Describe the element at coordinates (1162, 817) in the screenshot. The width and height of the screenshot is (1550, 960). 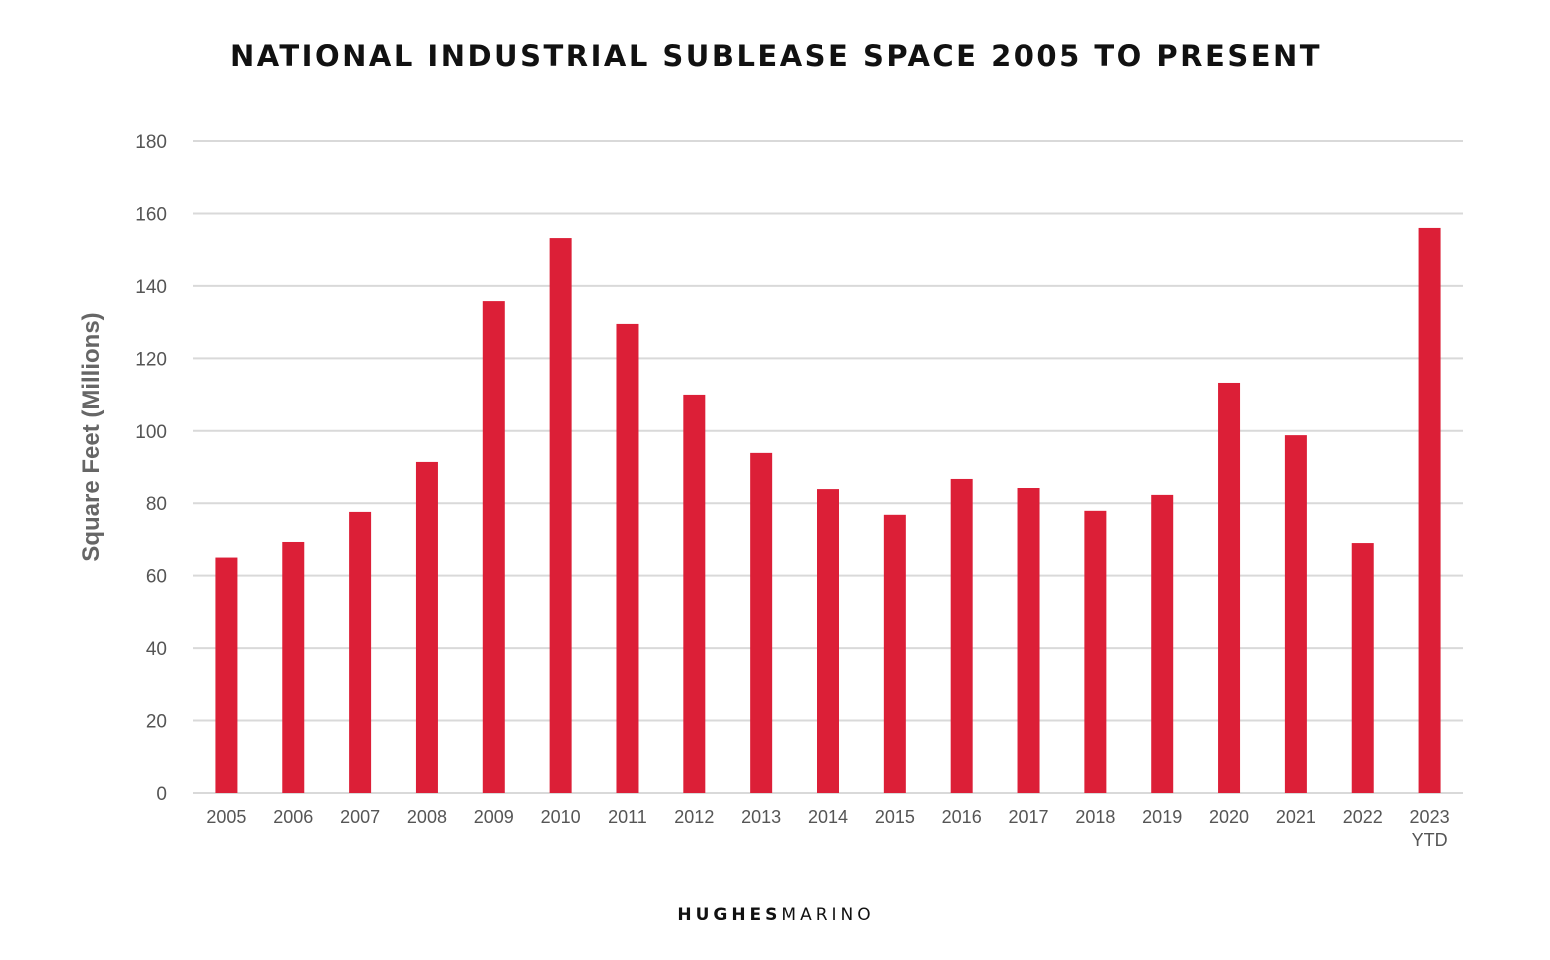
I see `x-tick-label: 2019` at that location.